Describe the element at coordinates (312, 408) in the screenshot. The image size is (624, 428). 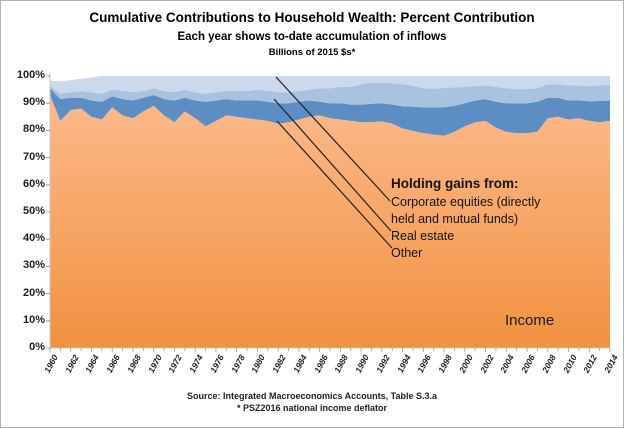
I see `deflator-note: * PSZ2016 national income deflator` at that location.